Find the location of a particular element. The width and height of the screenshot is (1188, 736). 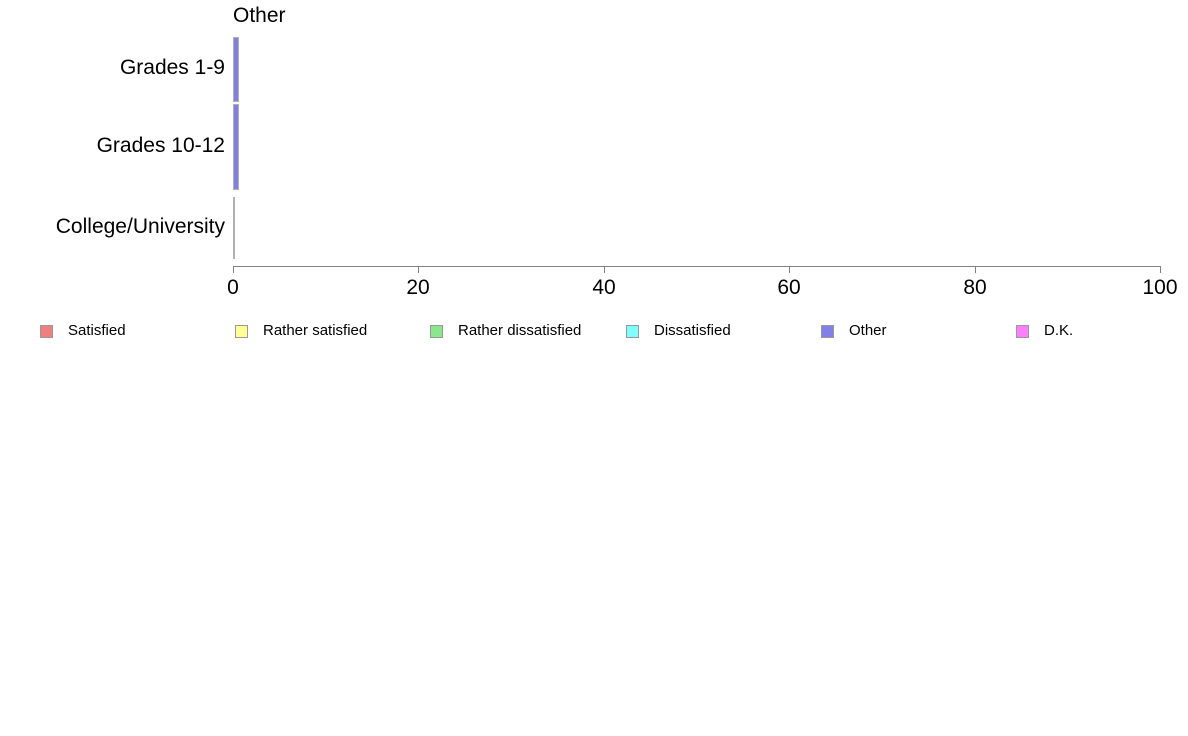

legend-item: Rather satisfied is located at coordinates (301, 331).